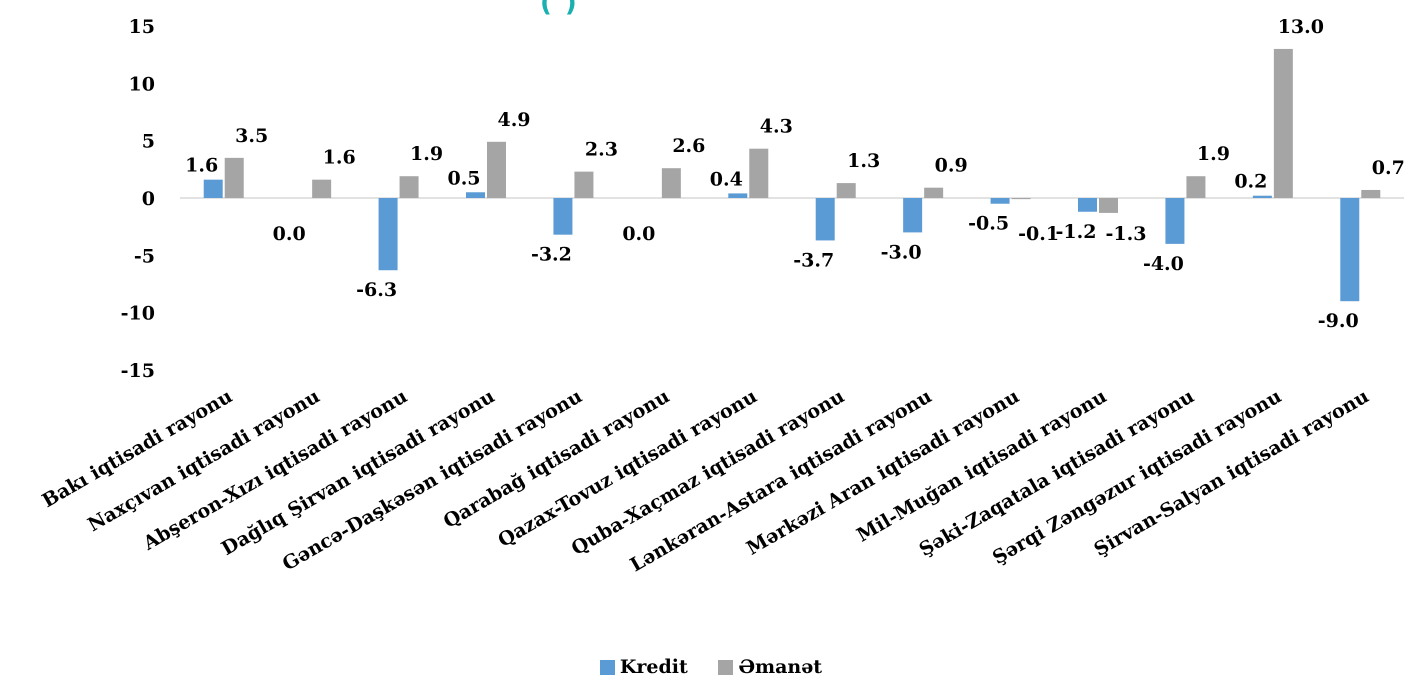  Describe the element at coordinates (901, 252) in the screenshot. I see `data-label-kredit: -3.0` at that location.